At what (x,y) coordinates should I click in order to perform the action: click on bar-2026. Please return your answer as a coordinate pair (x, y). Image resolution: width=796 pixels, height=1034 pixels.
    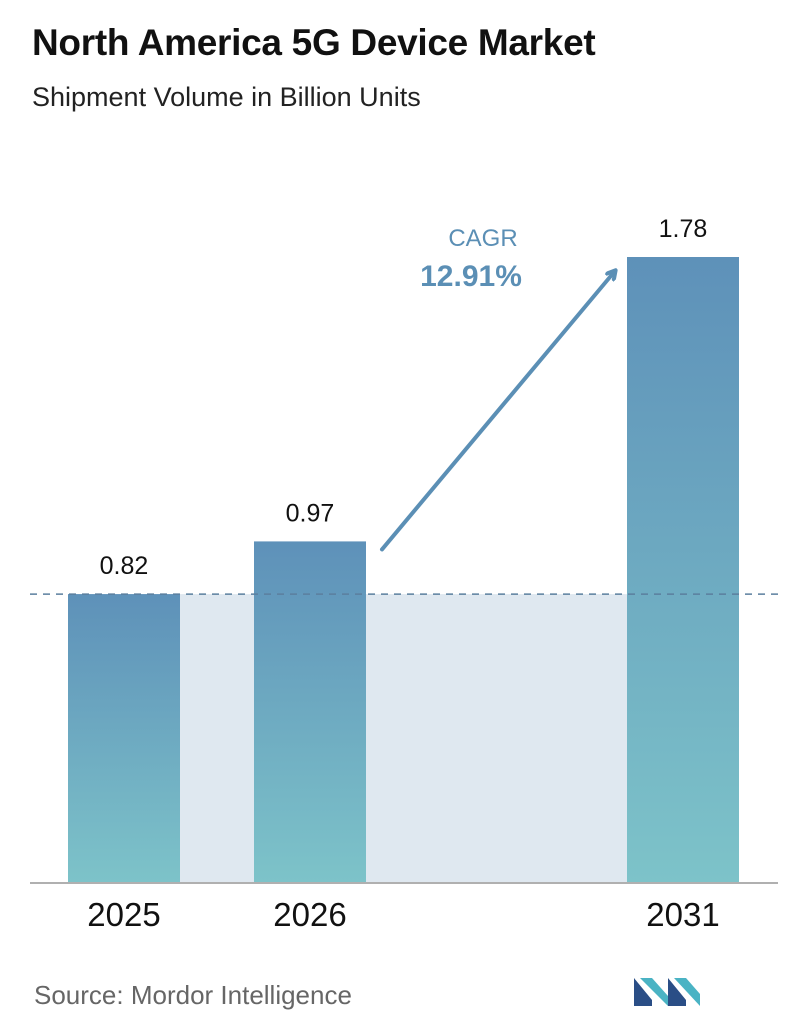
    Looking at the image, I should click on (310, 711).